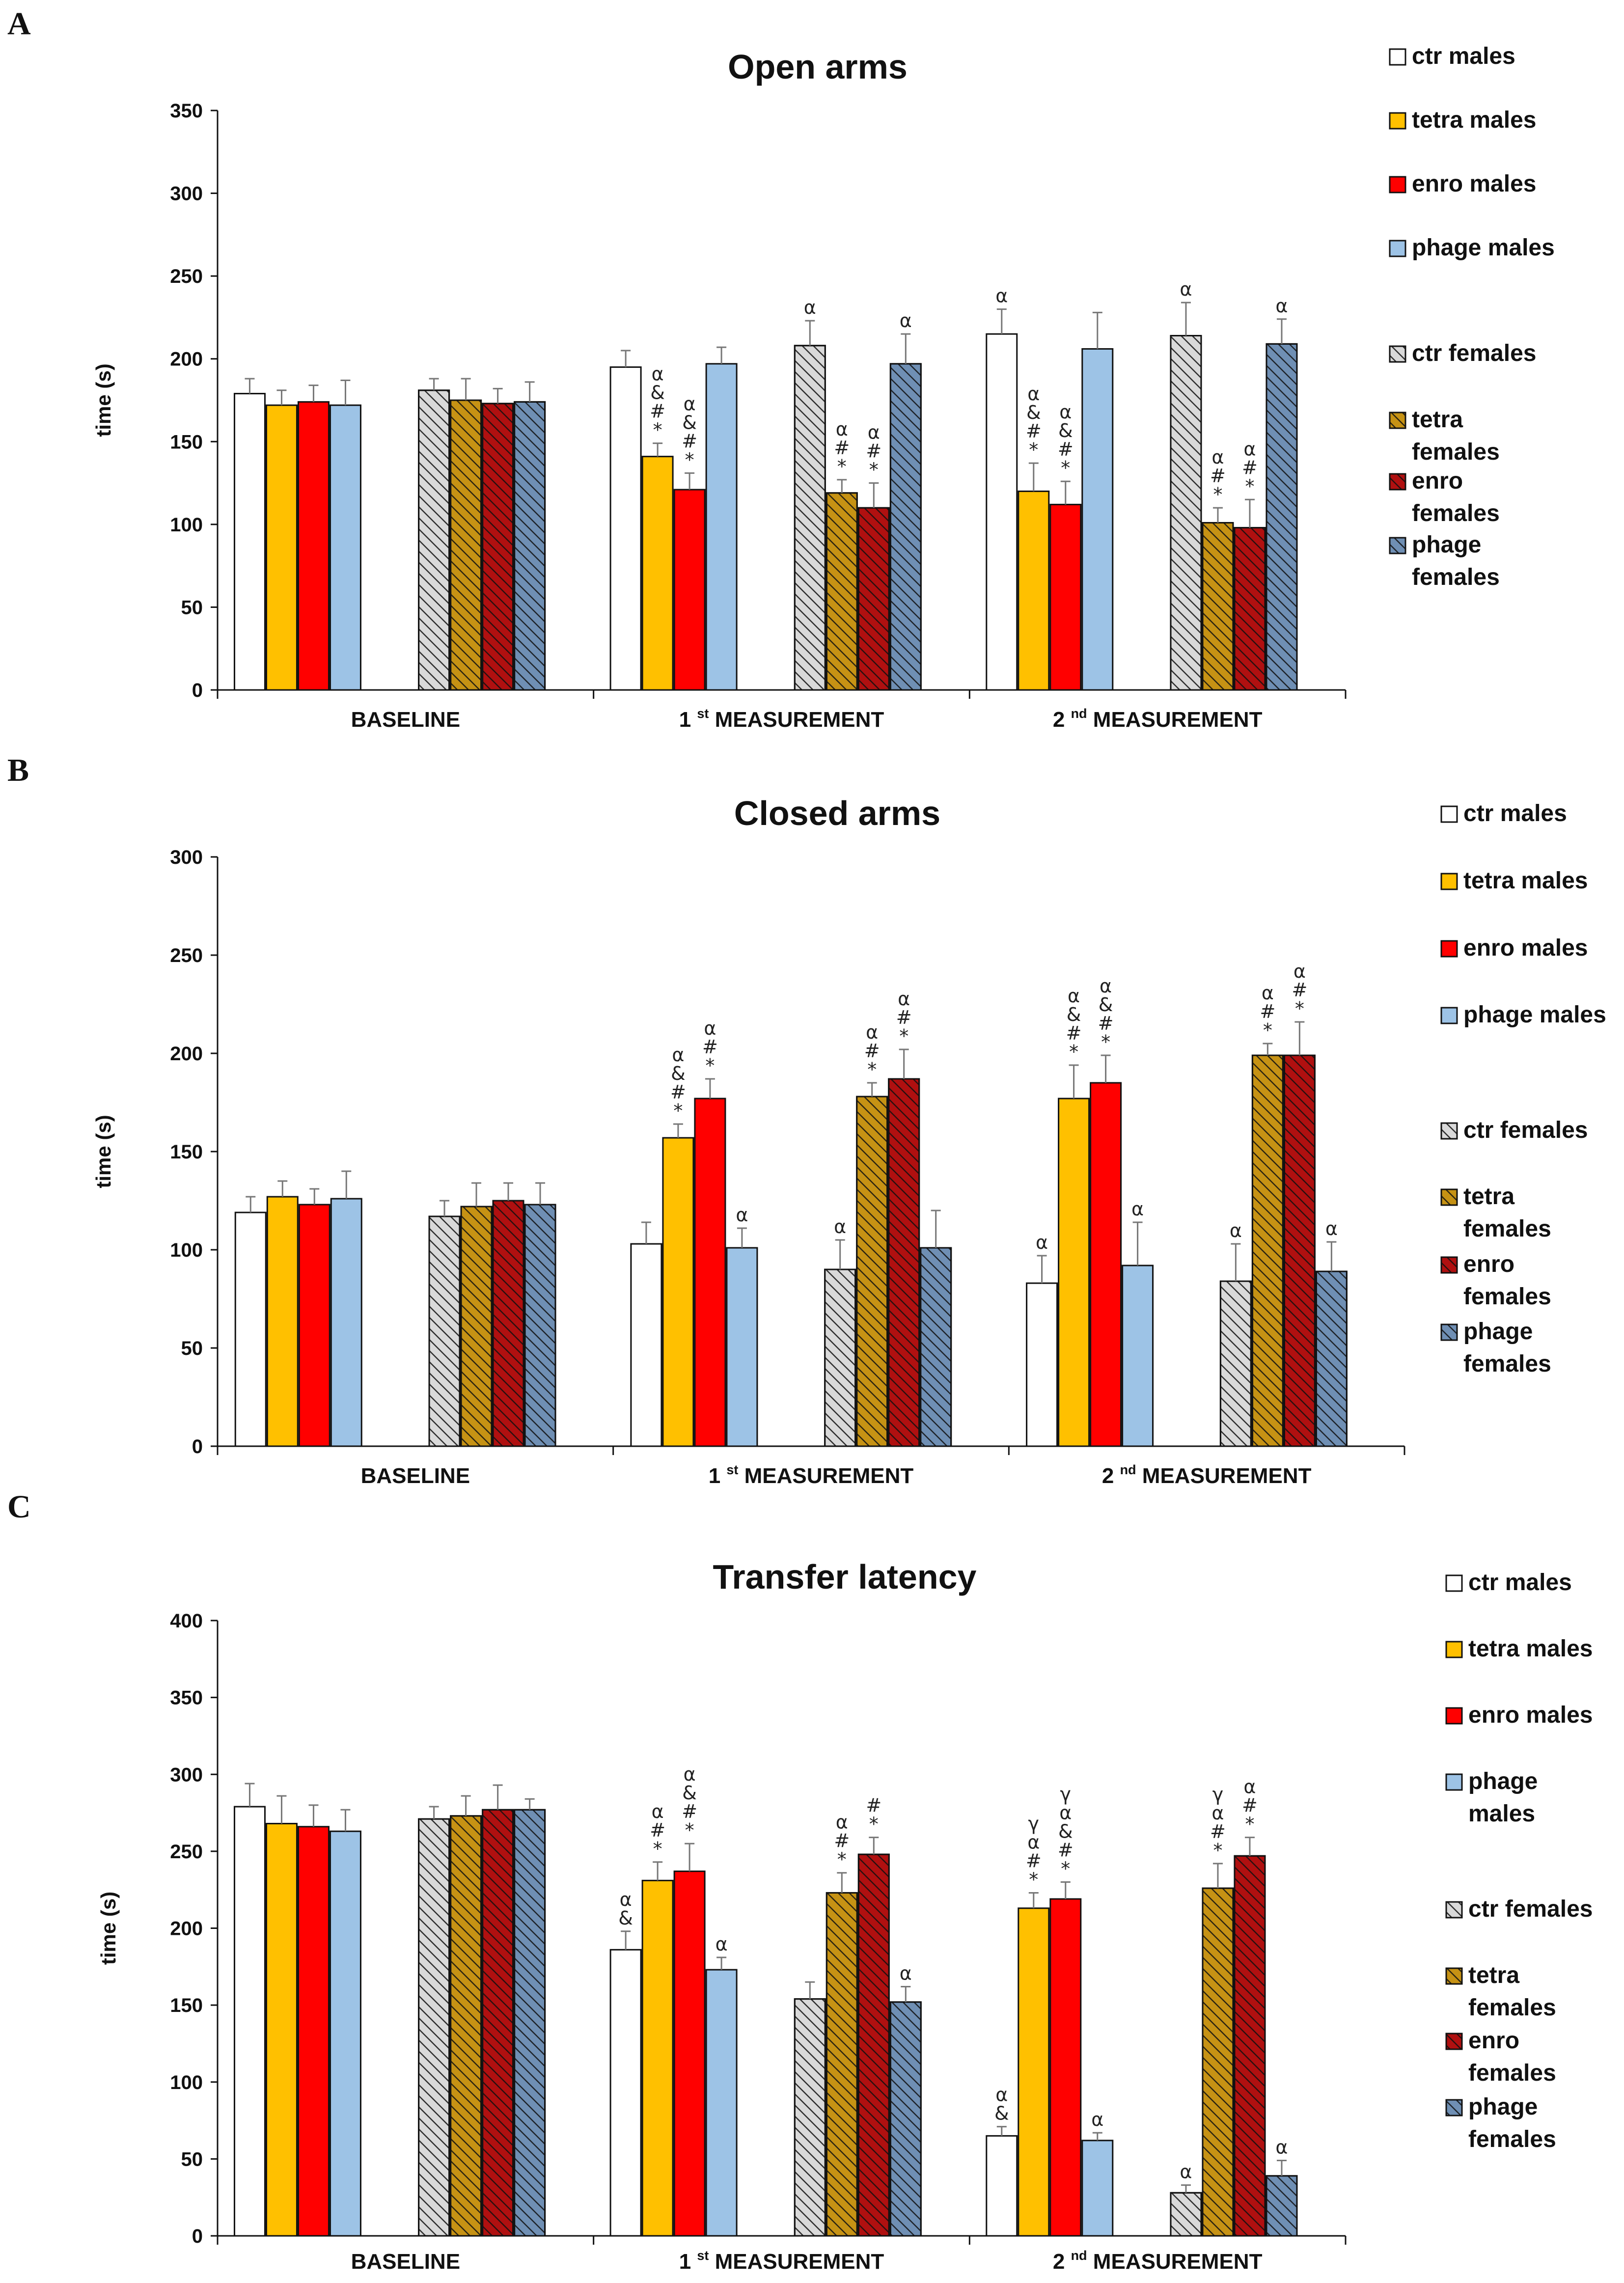  What do you see at coordinates (1454, 1649) in the screenshot?
I see `legend-swatch-tetra` at bounding box center [1454, 1649].